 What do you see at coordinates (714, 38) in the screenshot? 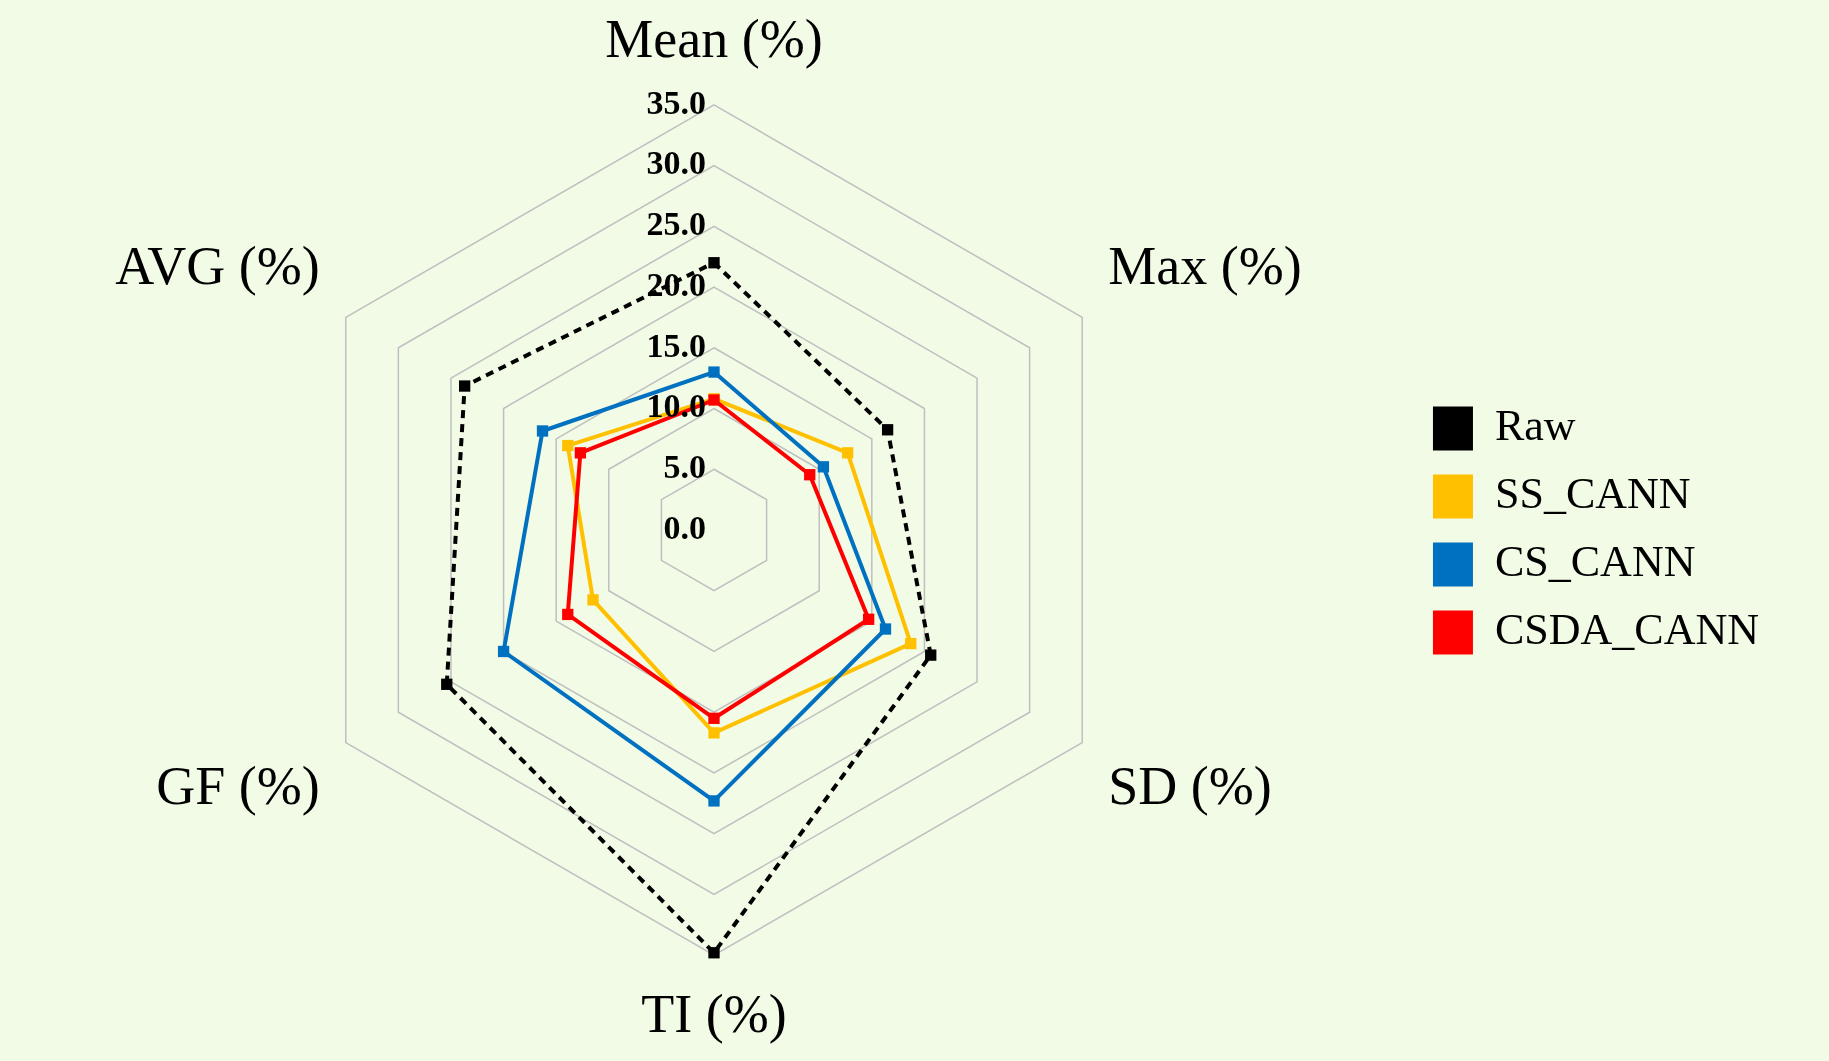
I see `spoke-label: Mean (%)` at bounding box center [714, 38].